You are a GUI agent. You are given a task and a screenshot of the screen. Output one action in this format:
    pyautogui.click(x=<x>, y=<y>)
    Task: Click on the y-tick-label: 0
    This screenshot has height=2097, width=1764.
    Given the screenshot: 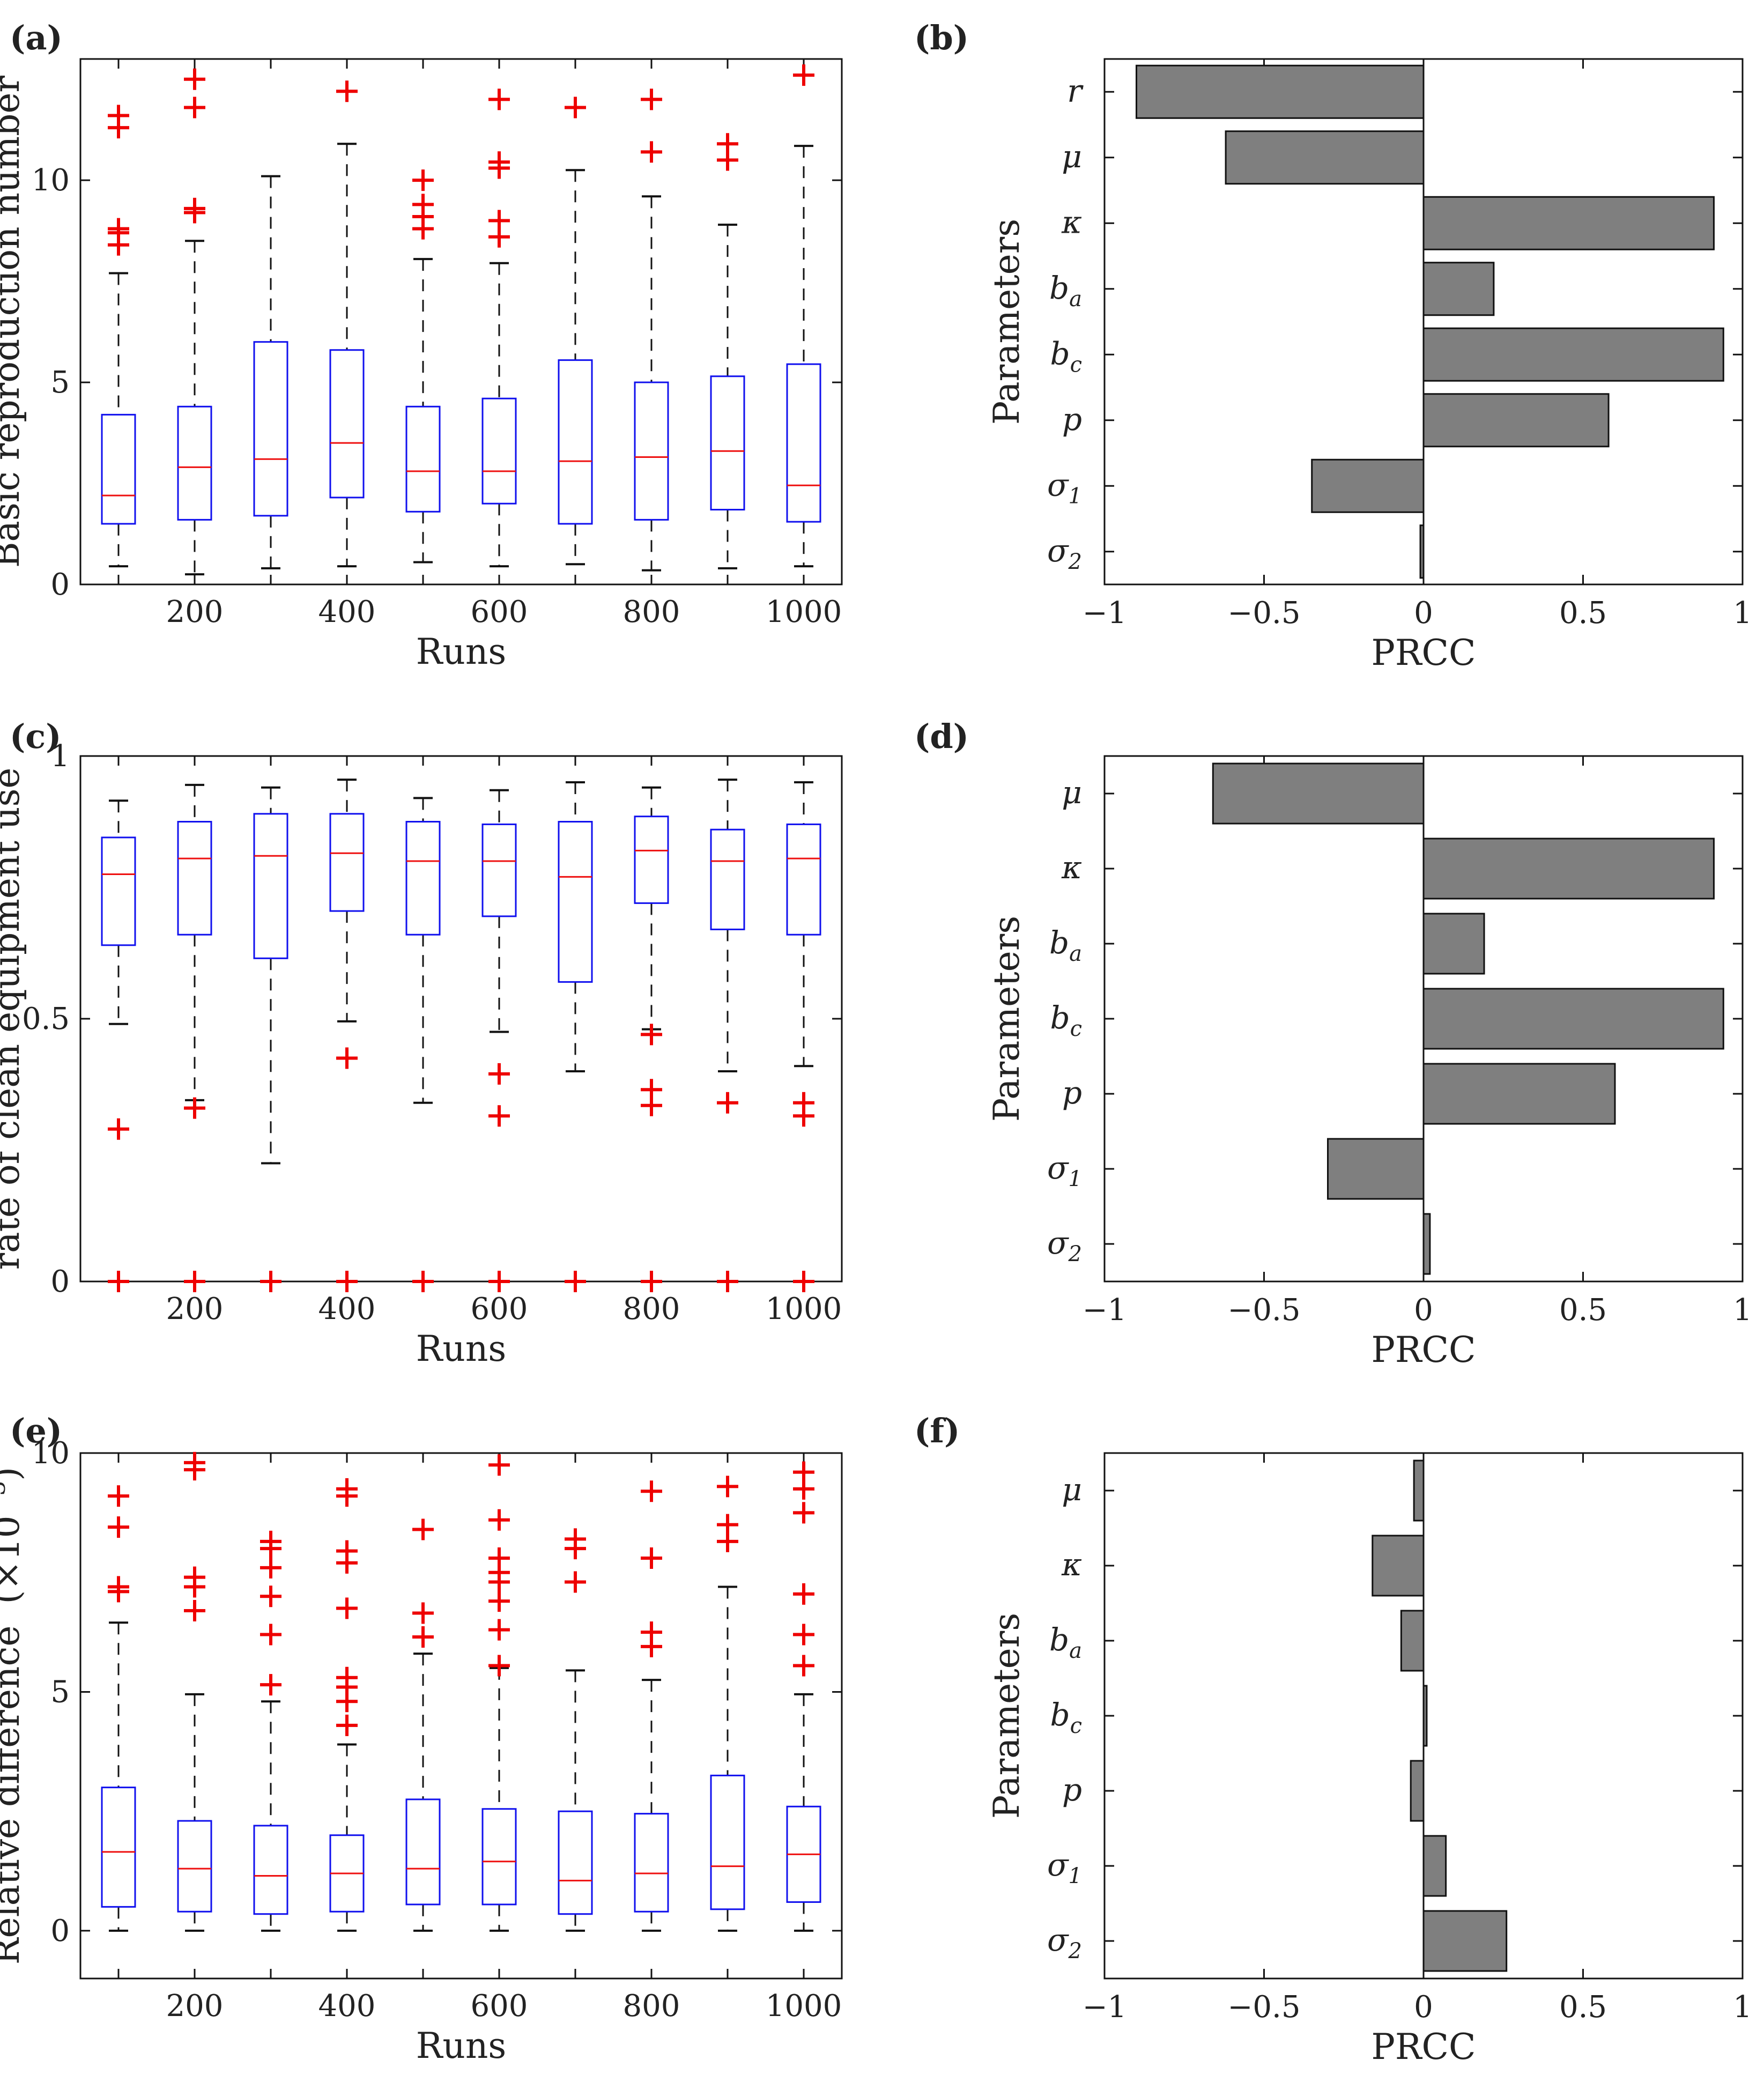 What is the action you would take?
    pyautogui.click(x=60, y=584)
    